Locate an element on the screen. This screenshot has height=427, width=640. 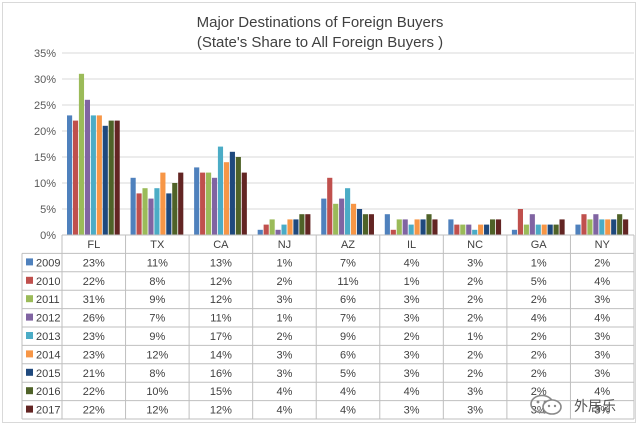
watermark-text: 外居乐 is located at coordinates (595, 407).